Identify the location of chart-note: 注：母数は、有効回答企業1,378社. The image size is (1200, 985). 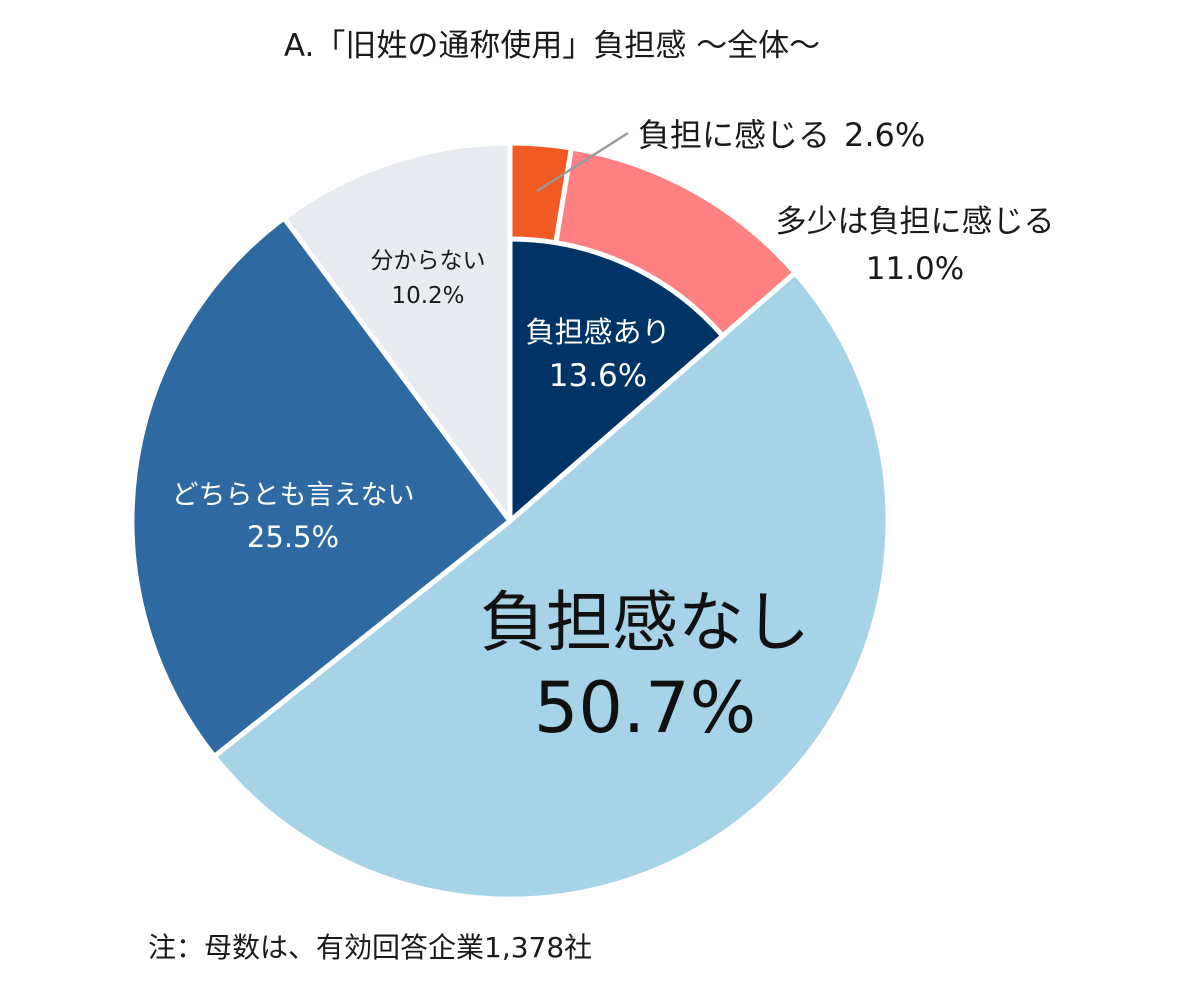
(370, 947).